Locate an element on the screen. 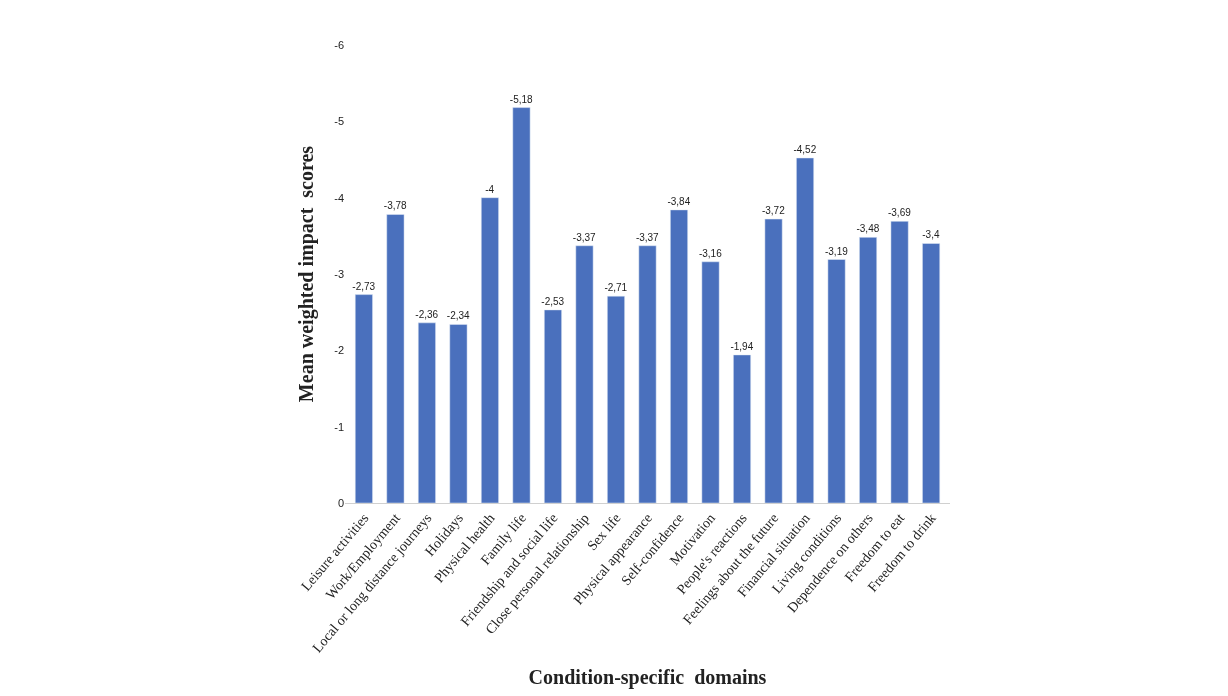 This screenshot has height=696, width=1228. data-label: -3,4 is located at coordinates (931, 235).